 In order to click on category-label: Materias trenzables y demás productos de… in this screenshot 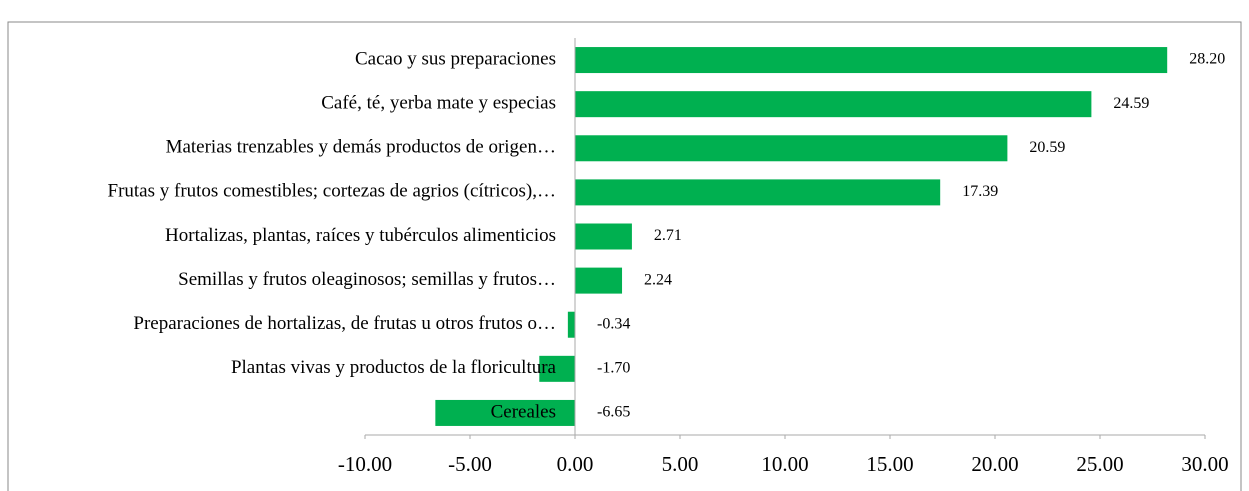, I will do `click(361, 147)`.